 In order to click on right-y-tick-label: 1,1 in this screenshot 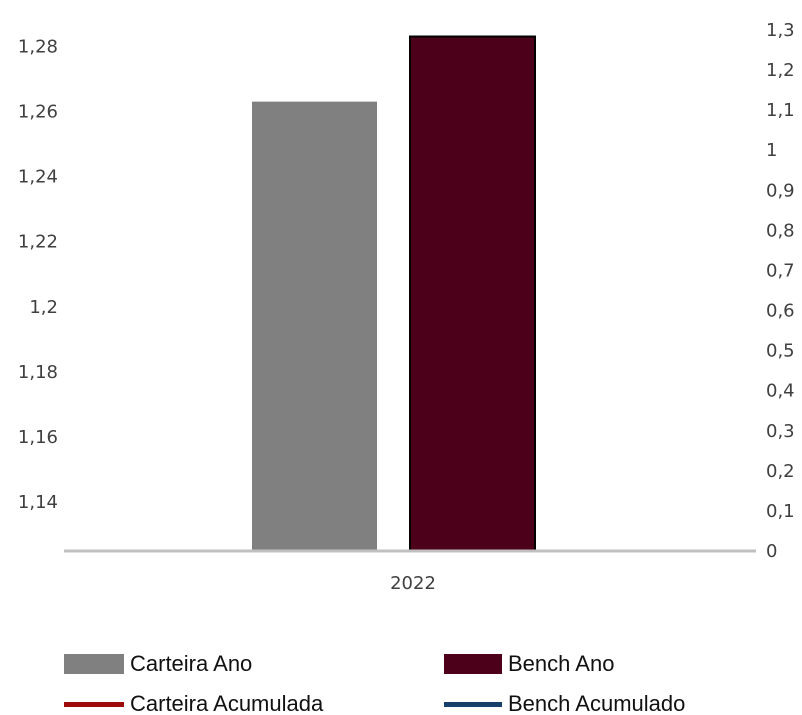, I will do `click(780, 110)`.